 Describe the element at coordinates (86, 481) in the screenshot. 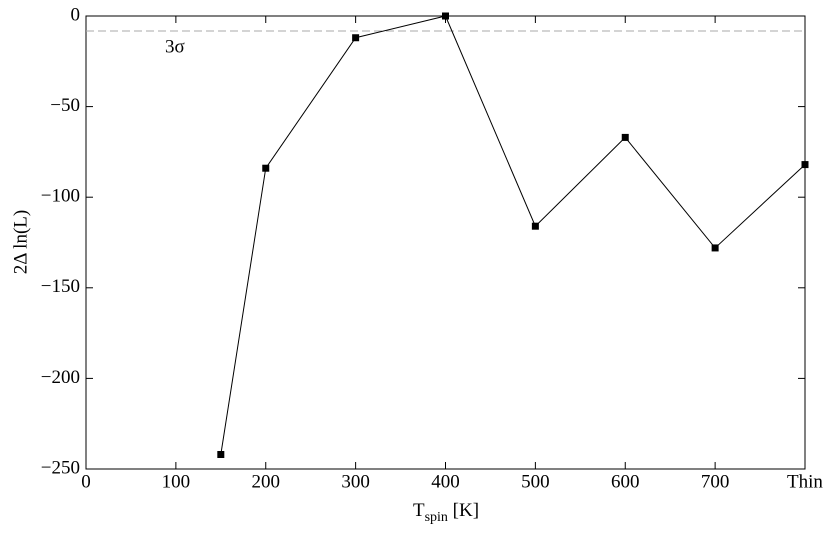

I see `x-tick-label: 0` at that location.